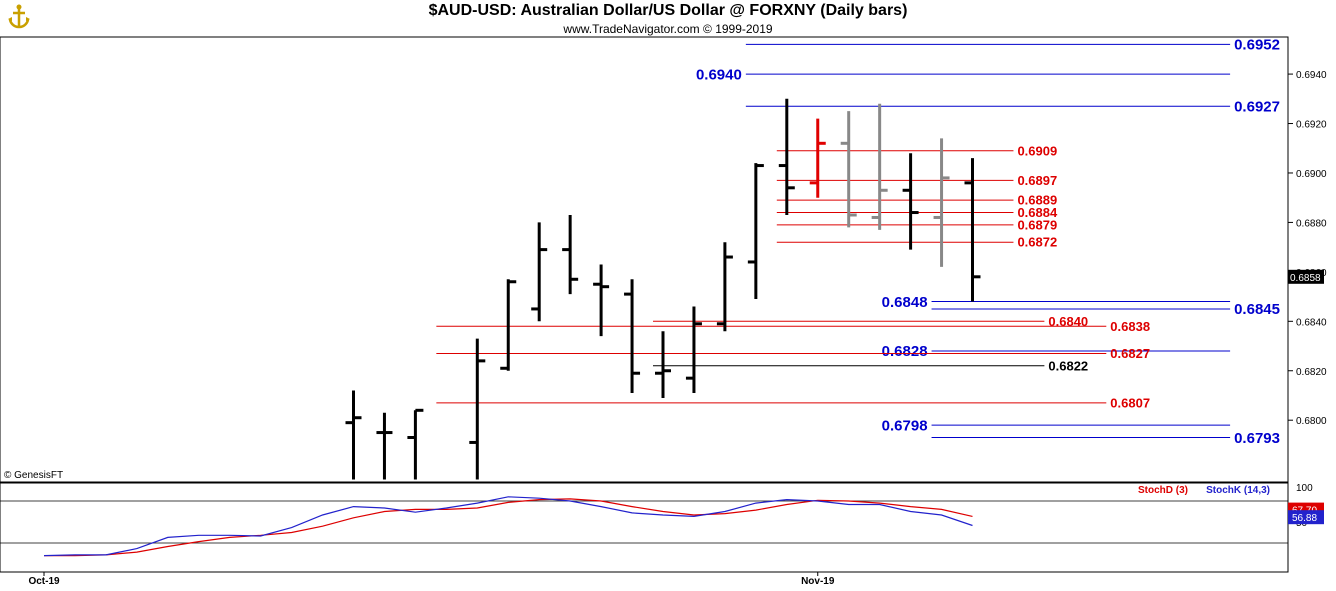 The width and height of the screenshot is (1336, 591). Describe the element at coordinates (44, 581) in the screenshot. I see `x-tick-label: Oct-19` at that location.